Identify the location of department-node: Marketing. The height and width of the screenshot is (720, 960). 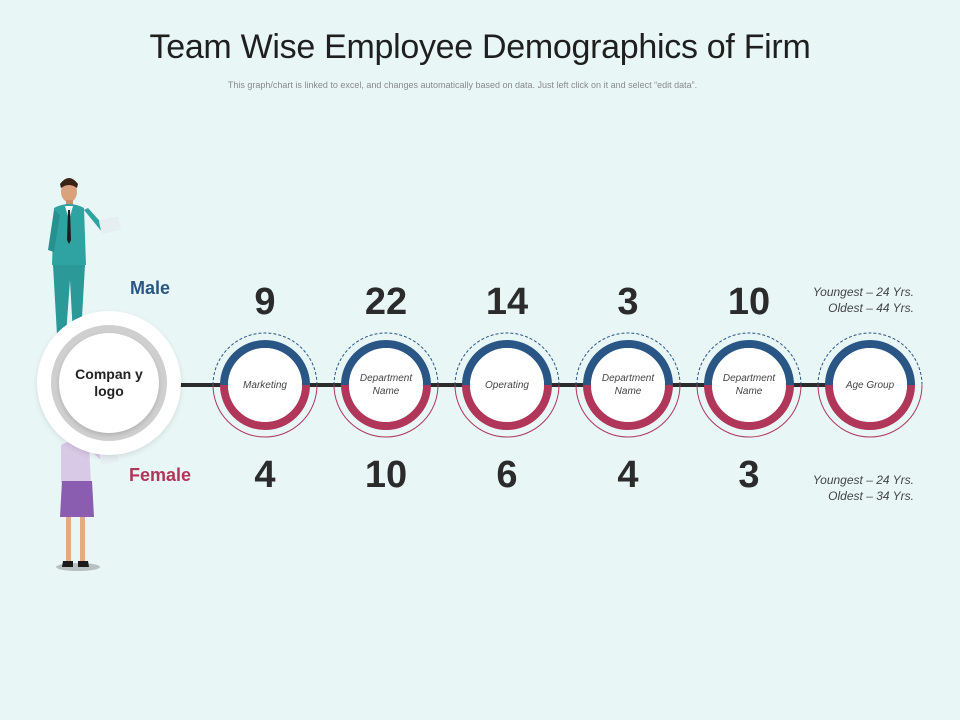
(265, 385).